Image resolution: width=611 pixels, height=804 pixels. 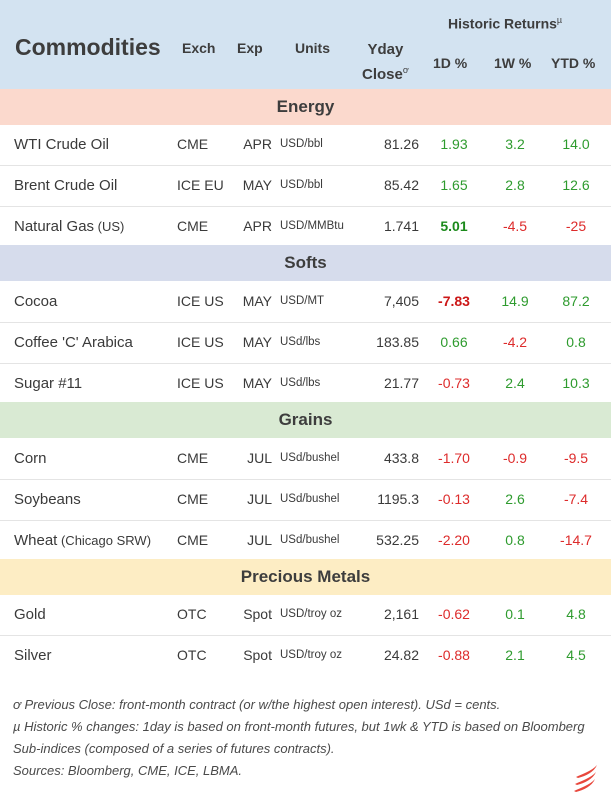 I want to click on return-1w: 3.2, so click(x=515, y=144).